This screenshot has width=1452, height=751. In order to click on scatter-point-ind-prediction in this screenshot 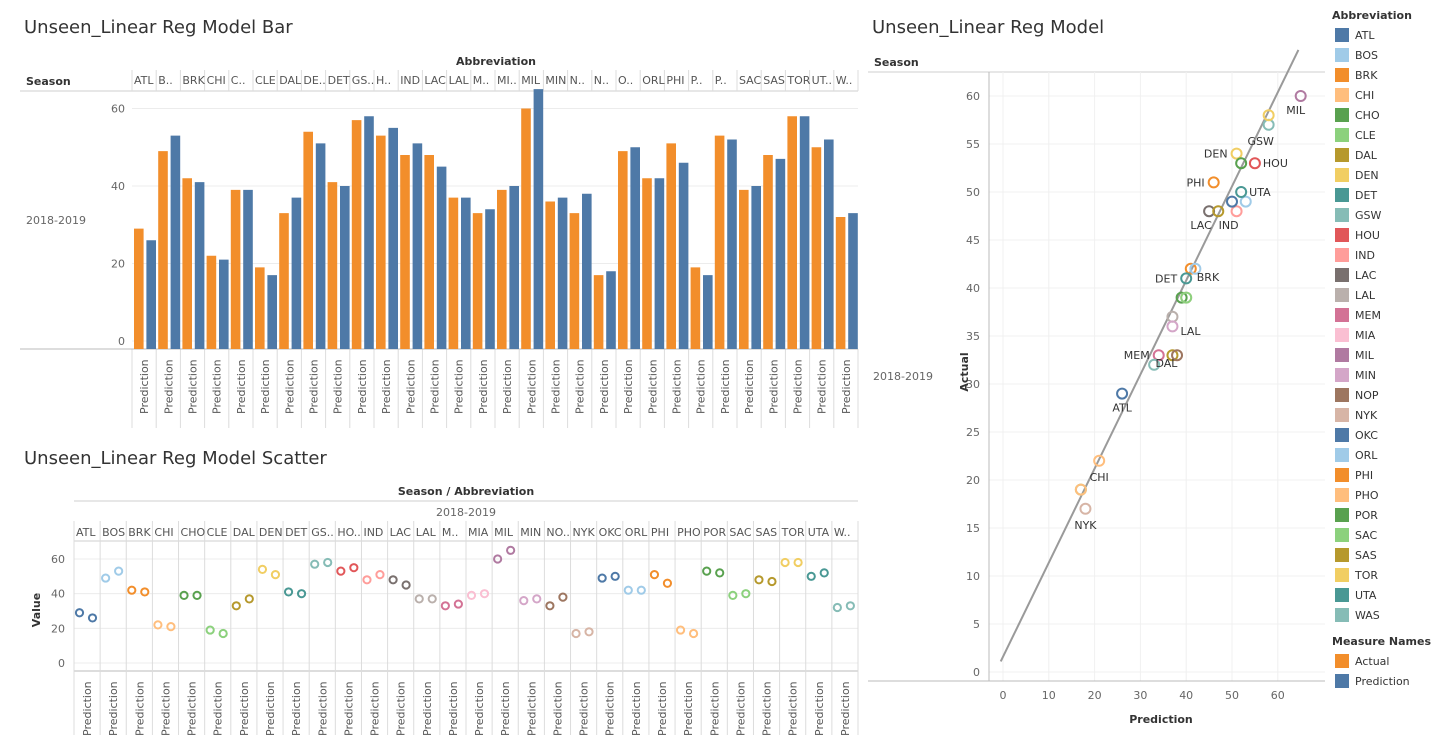, I will do `click(380, 575)`.